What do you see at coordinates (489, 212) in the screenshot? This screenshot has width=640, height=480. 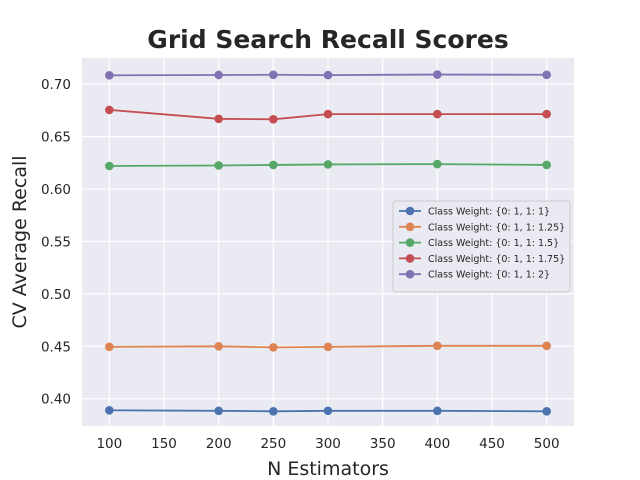 I see `legend-label: Class Weight: {0: 1, 1: 1}` at bounding box center [489, 212].